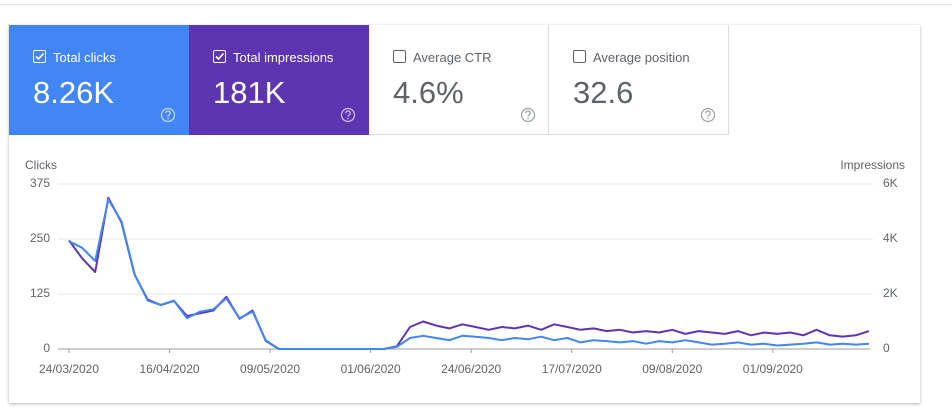 The height and width of the screenshot is (419, 952). I want to click on y2-tick-label: 2K, so click(890, 293).